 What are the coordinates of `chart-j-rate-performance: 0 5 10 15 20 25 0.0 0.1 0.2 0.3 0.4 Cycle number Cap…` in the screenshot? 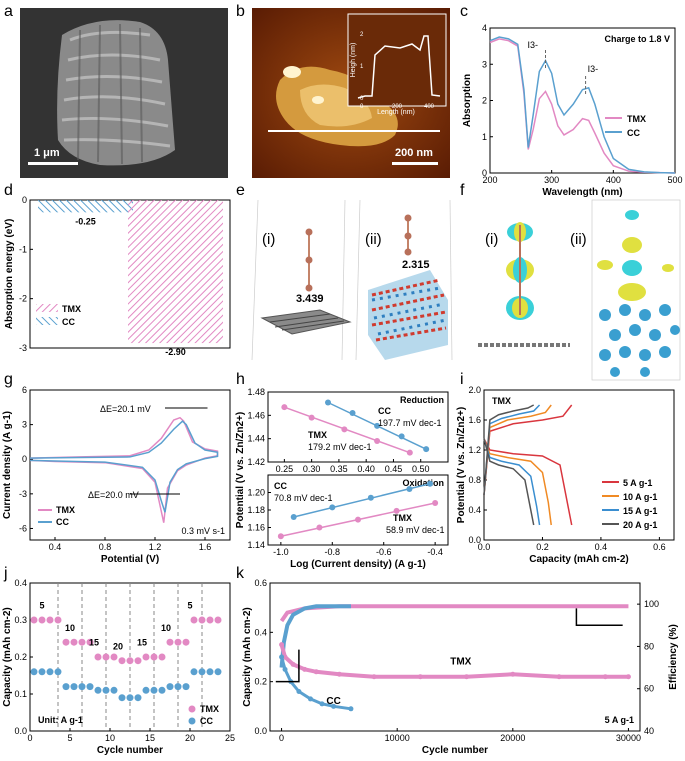 It's located at (118, 667).